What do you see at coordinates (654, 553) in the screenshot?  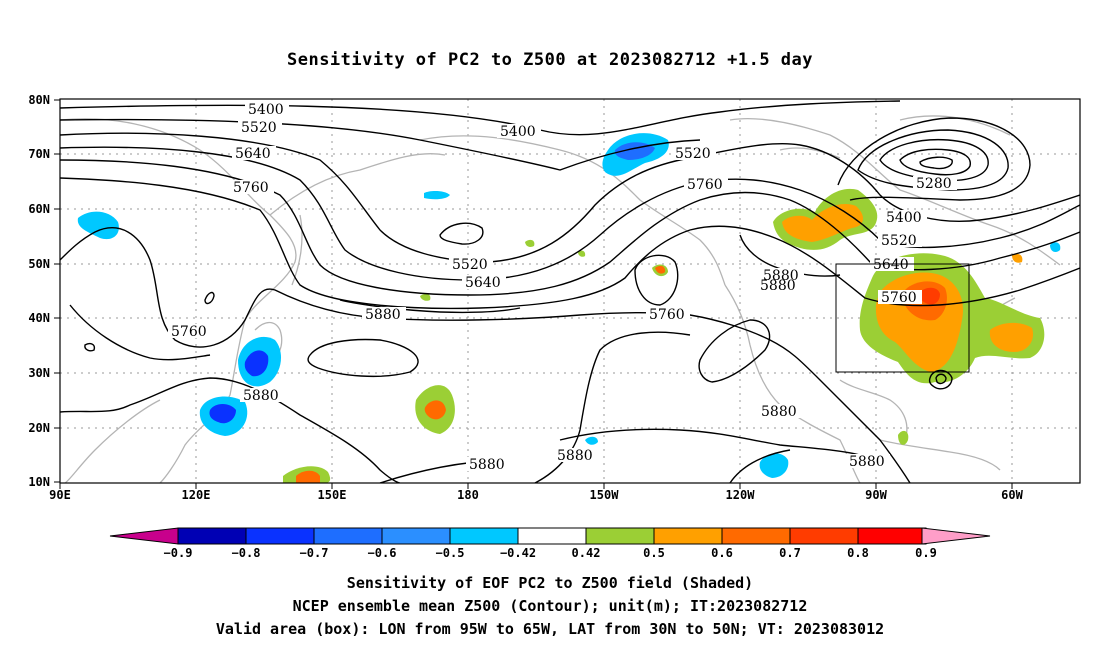 I see `colorbar-label: 0.5` at bounding box center [654, 553].